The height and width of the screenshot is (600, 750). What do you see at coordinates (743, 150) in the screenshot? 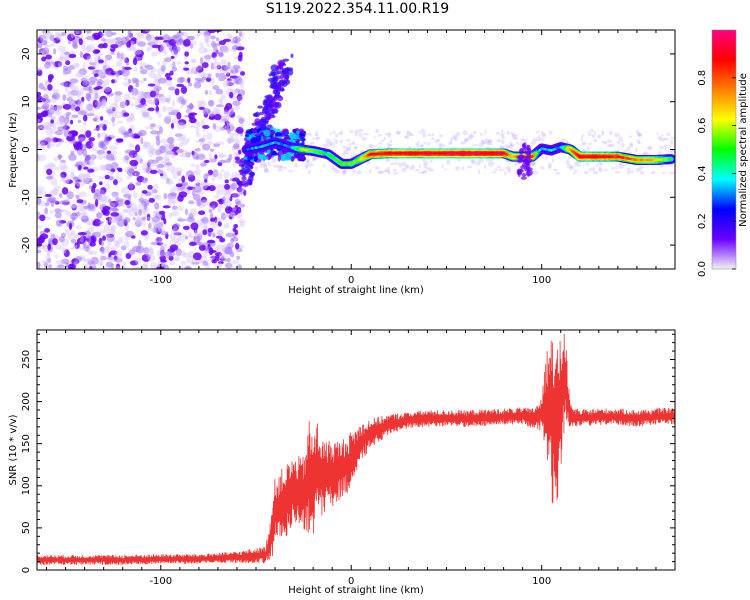
I see `colorbar-label: Normalized spectral amplitude` at bounding box center [743, 150].